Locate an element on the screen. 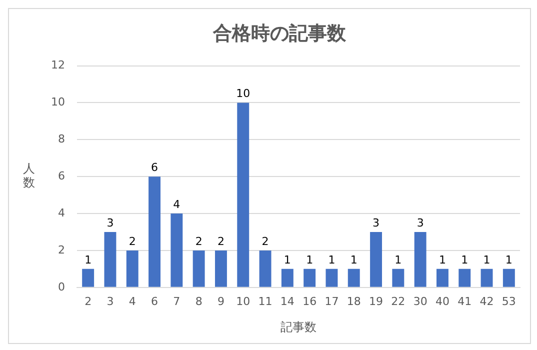 The height and width of the screenshot is (350, 537). data-label: 10 is located at coordinates (243, 93).